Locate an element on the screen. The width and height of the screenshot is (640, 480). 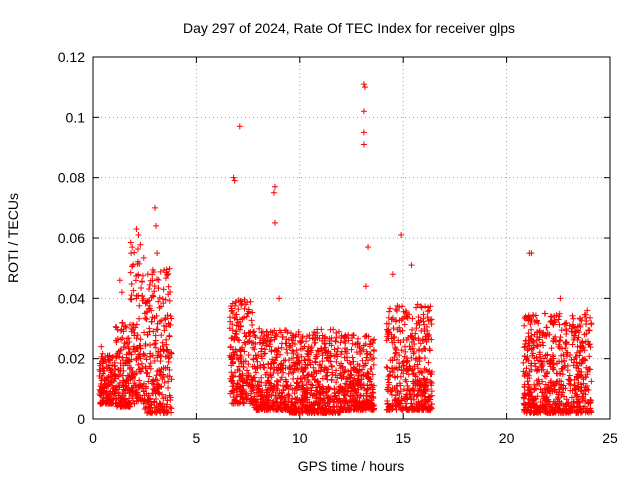
x-tick-label: 25 is located at coordinates (610, 438).